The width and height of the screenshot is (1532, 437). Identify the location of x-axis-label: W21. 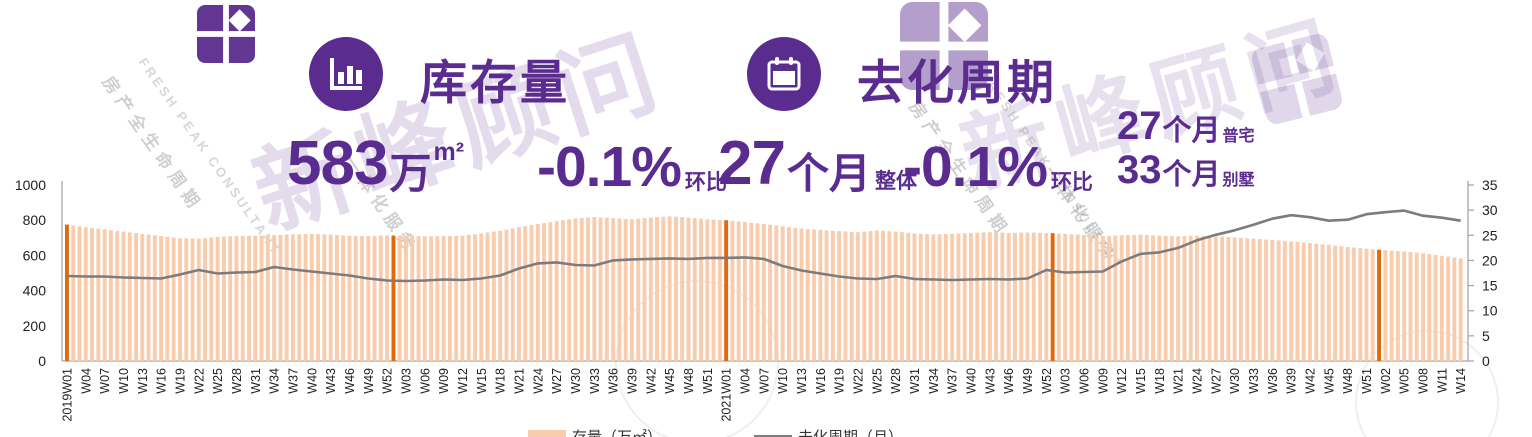
(1179, 381).